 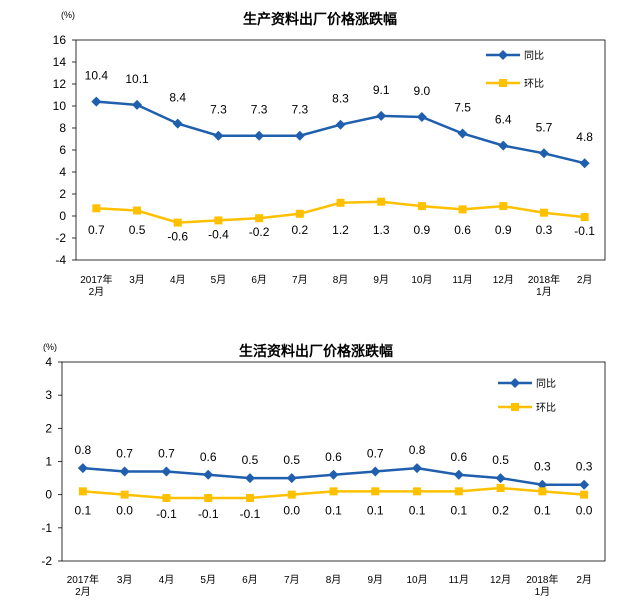 What do you see at coordinates (584, 137) in the screenshot?
I see `data-label: 4.8` at bounding box center [584, 137].